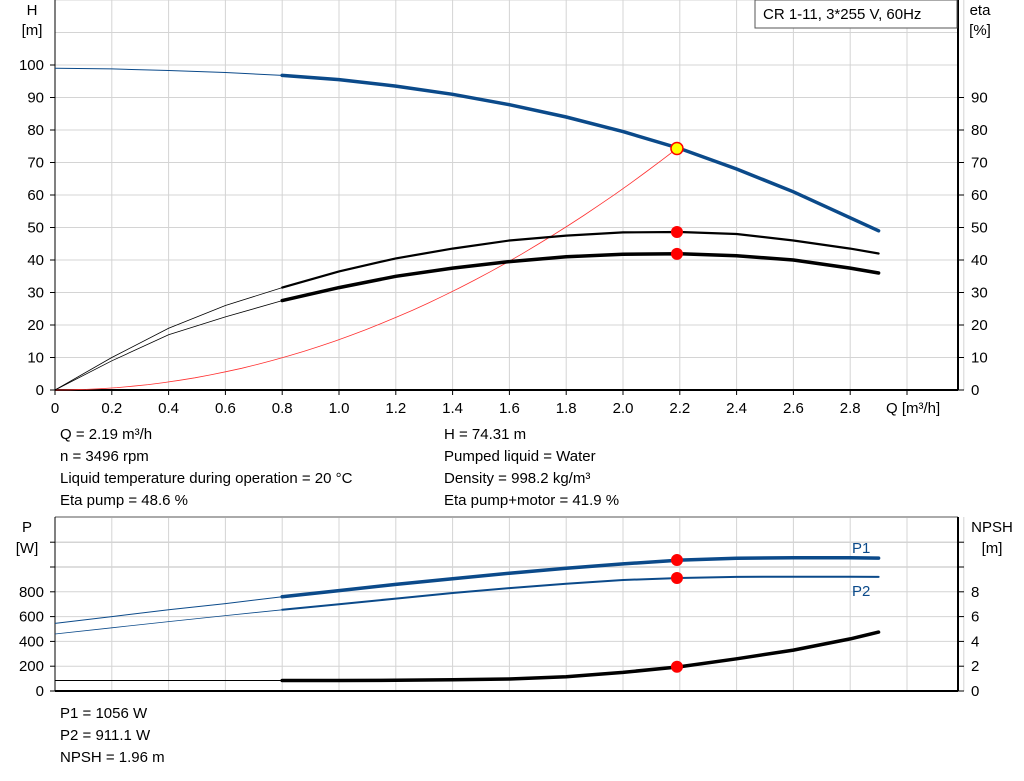  I want to click on y-axis-label-right-unit: [m], so click(992, 548).